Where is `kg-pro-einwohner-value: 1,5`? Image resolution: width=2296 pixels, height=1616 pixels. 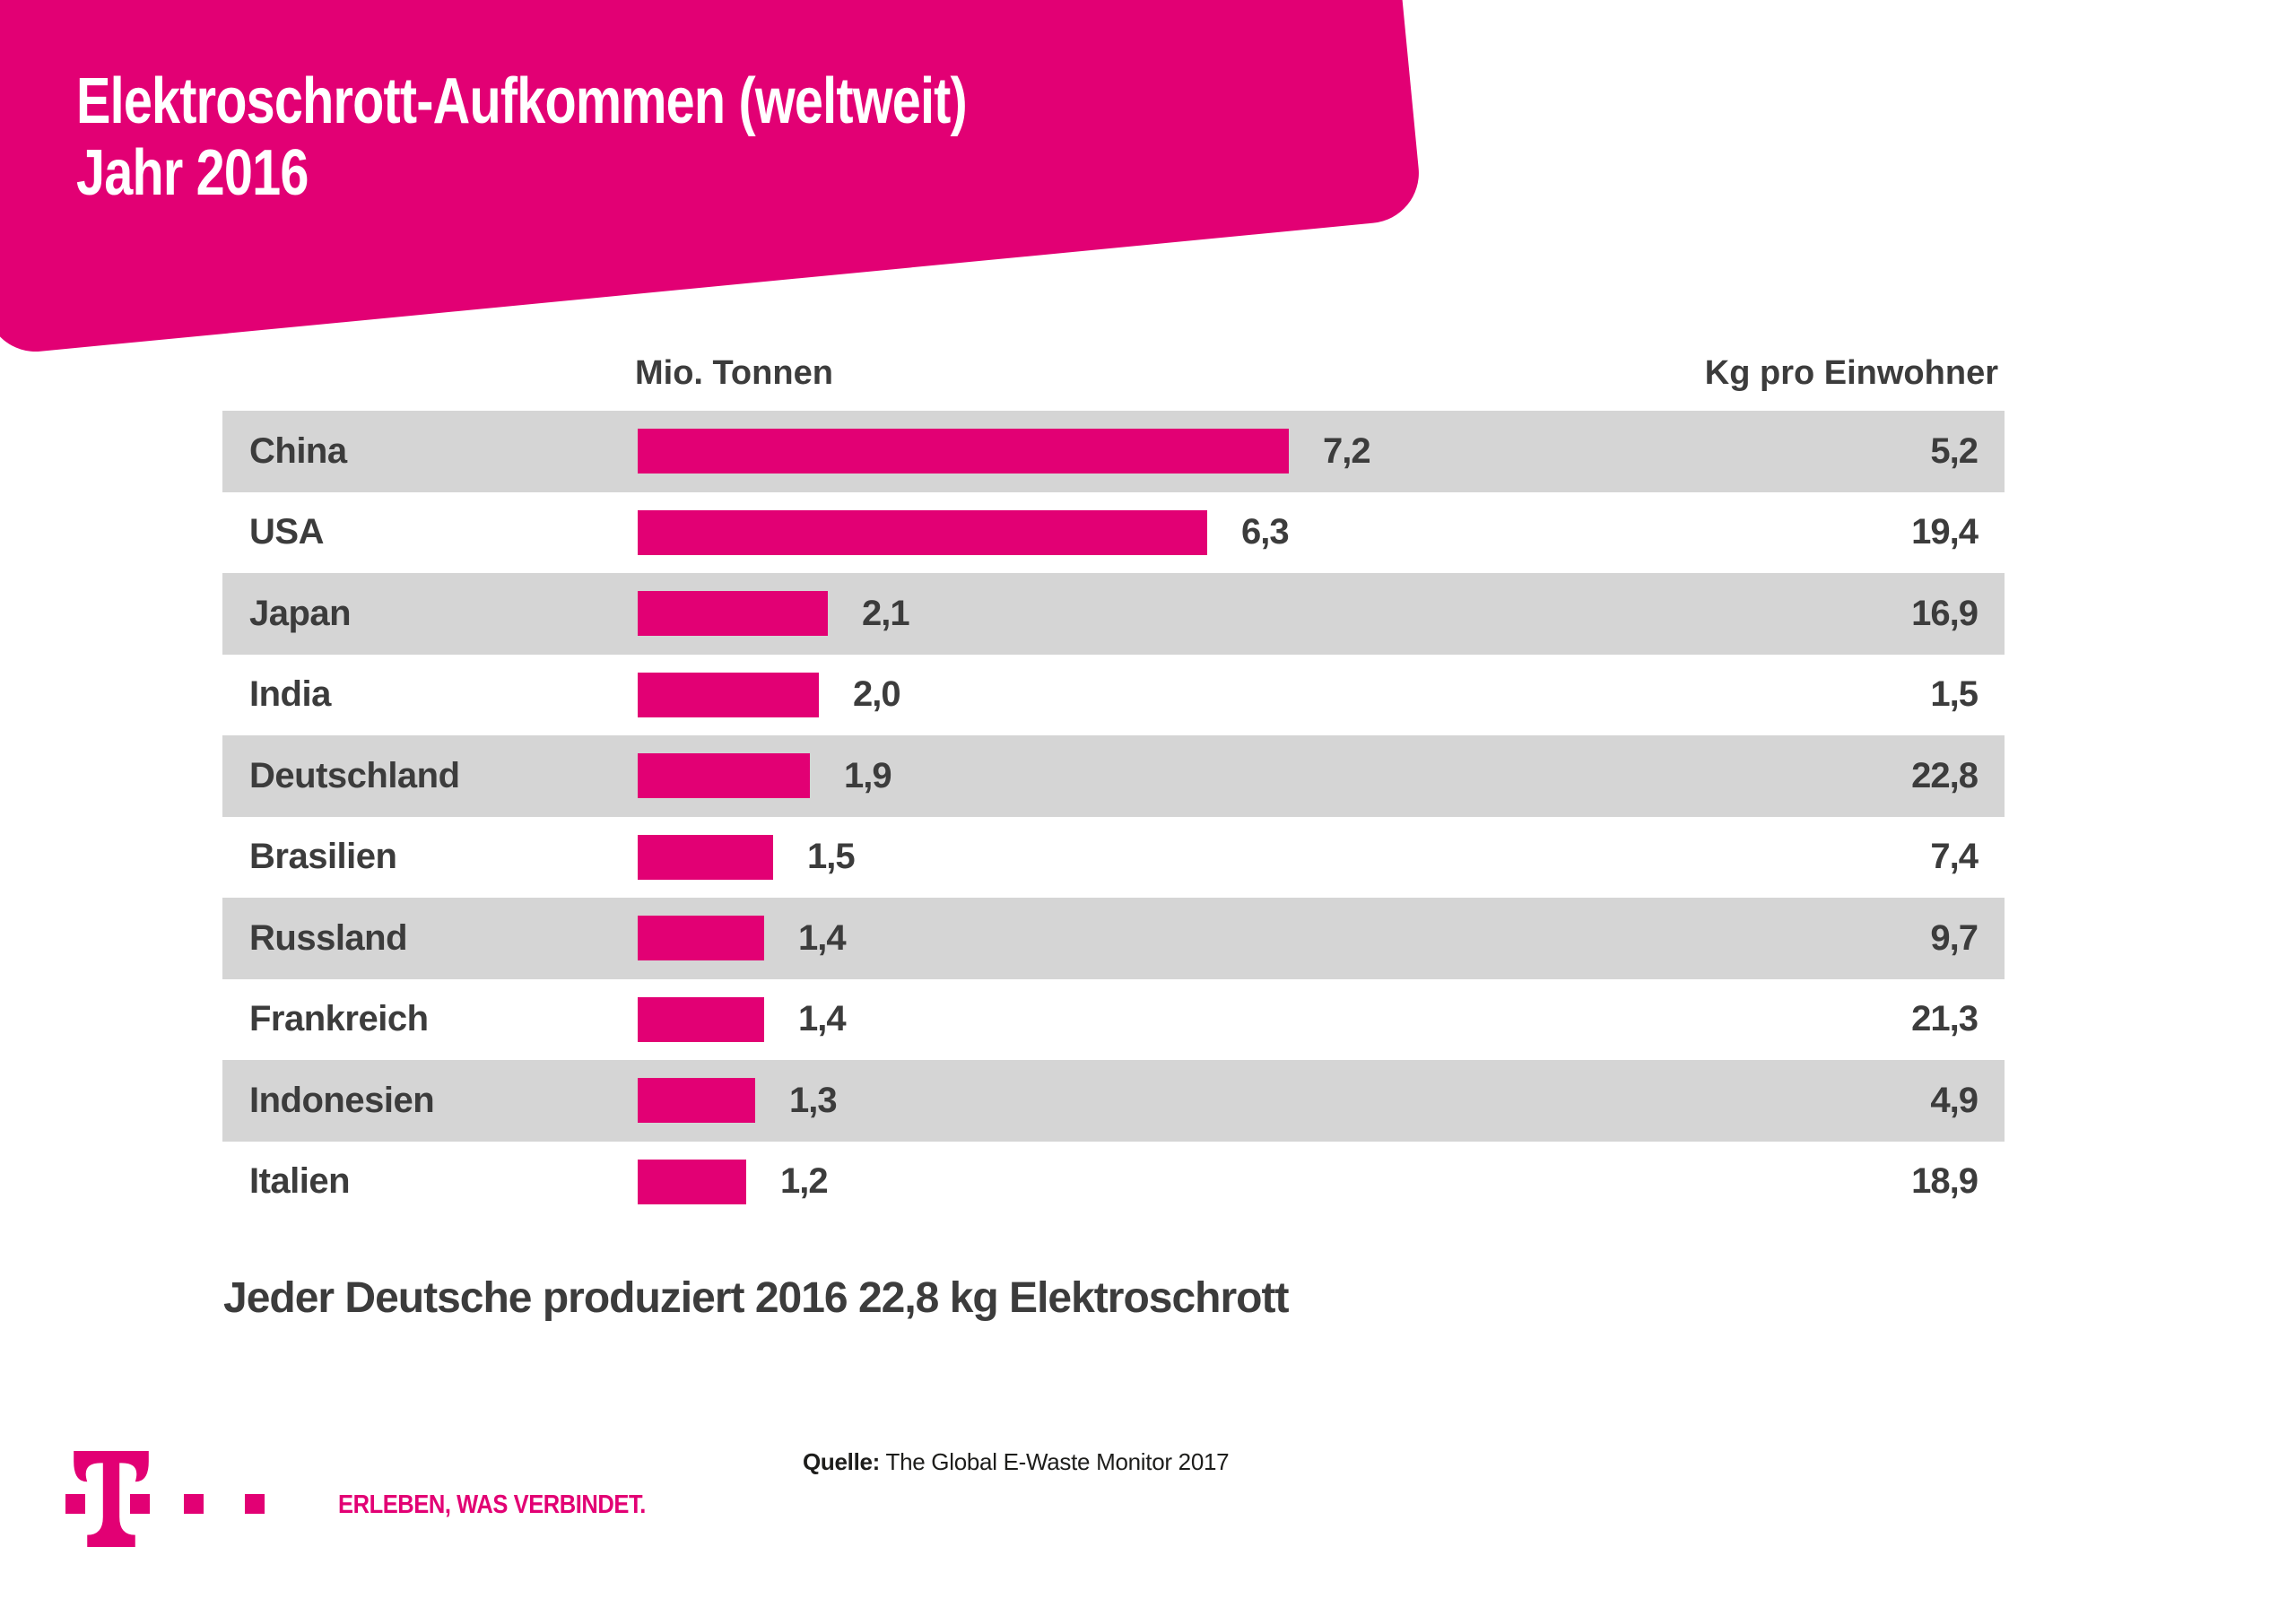 kg-pro-einwohner-value: 1,5 is located at coordinates (1954, 695).